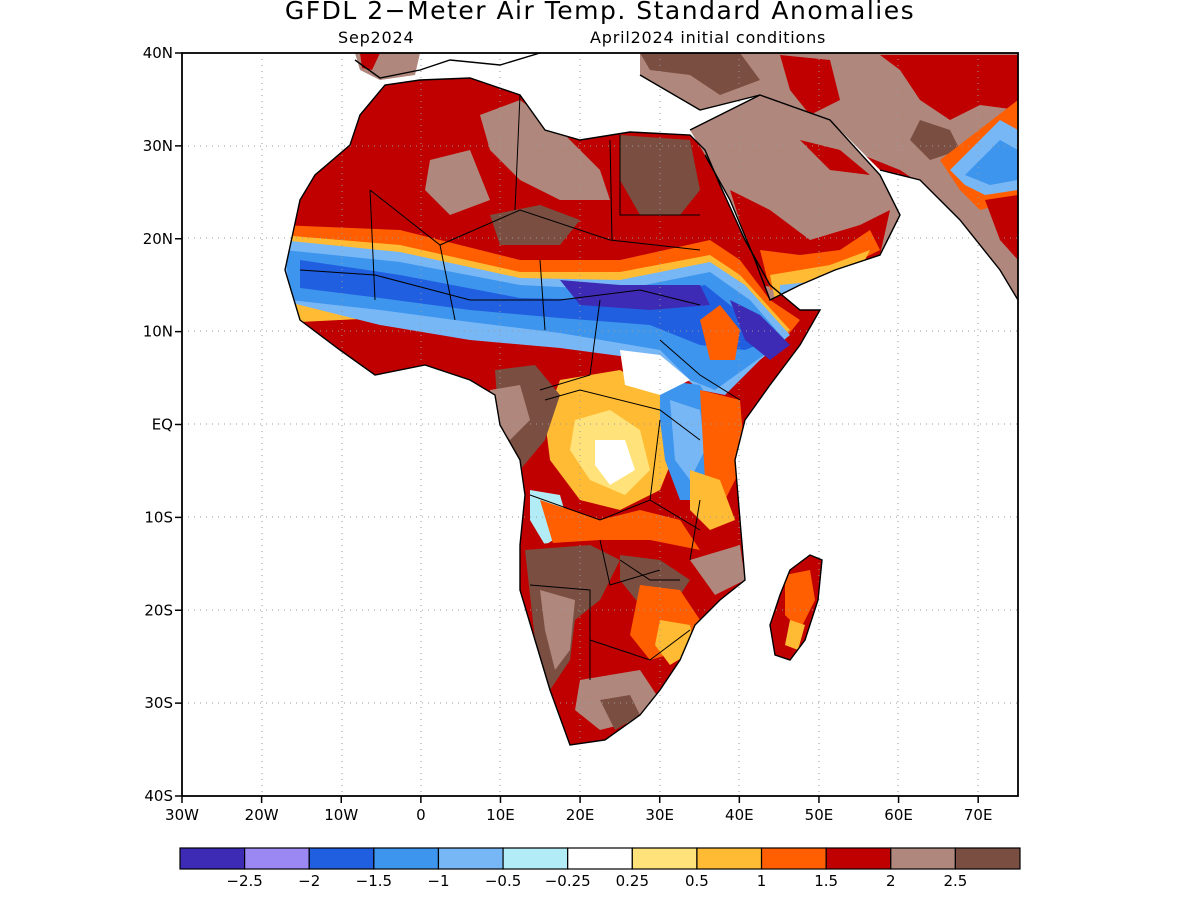 This screenshot has width=1200, height=900. I want to click on lat-tick-label: 10N, so click(158, 332).